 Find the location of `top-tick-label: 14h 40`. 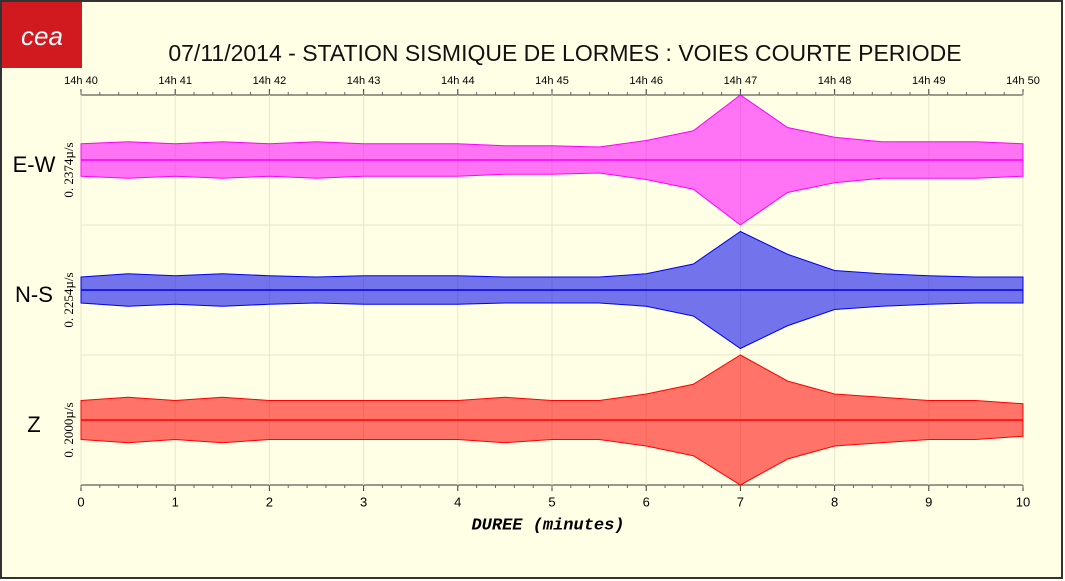

top-tick-label: 14h 40 is located at coordinates (81, 81).